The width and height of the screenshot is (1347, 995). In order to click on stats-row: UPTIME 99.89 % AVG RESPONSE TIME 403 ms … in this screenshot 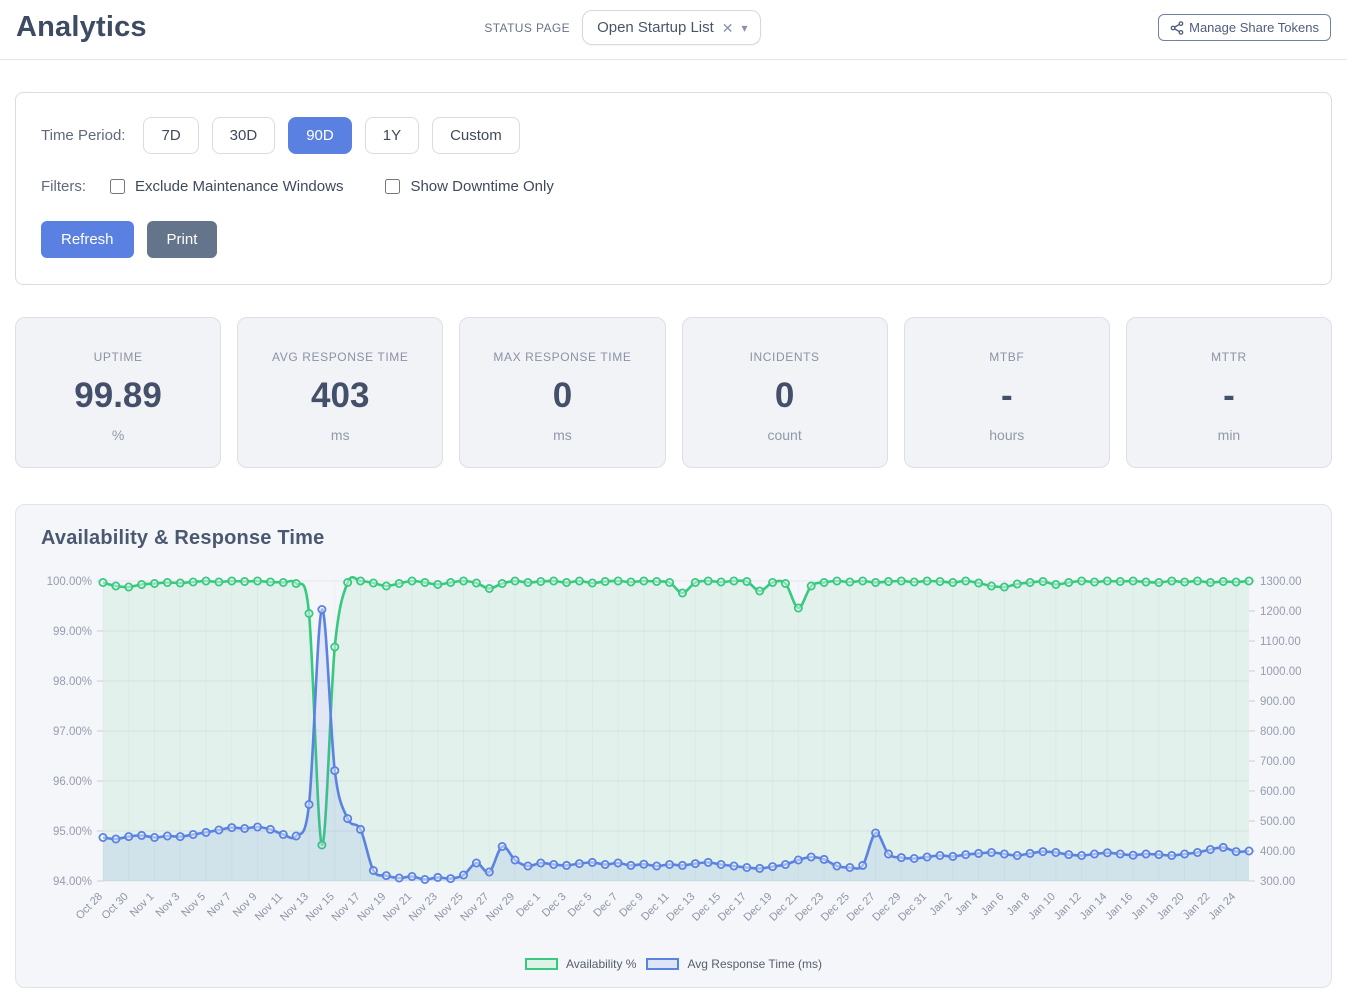, I will do `click(674, 392)`.